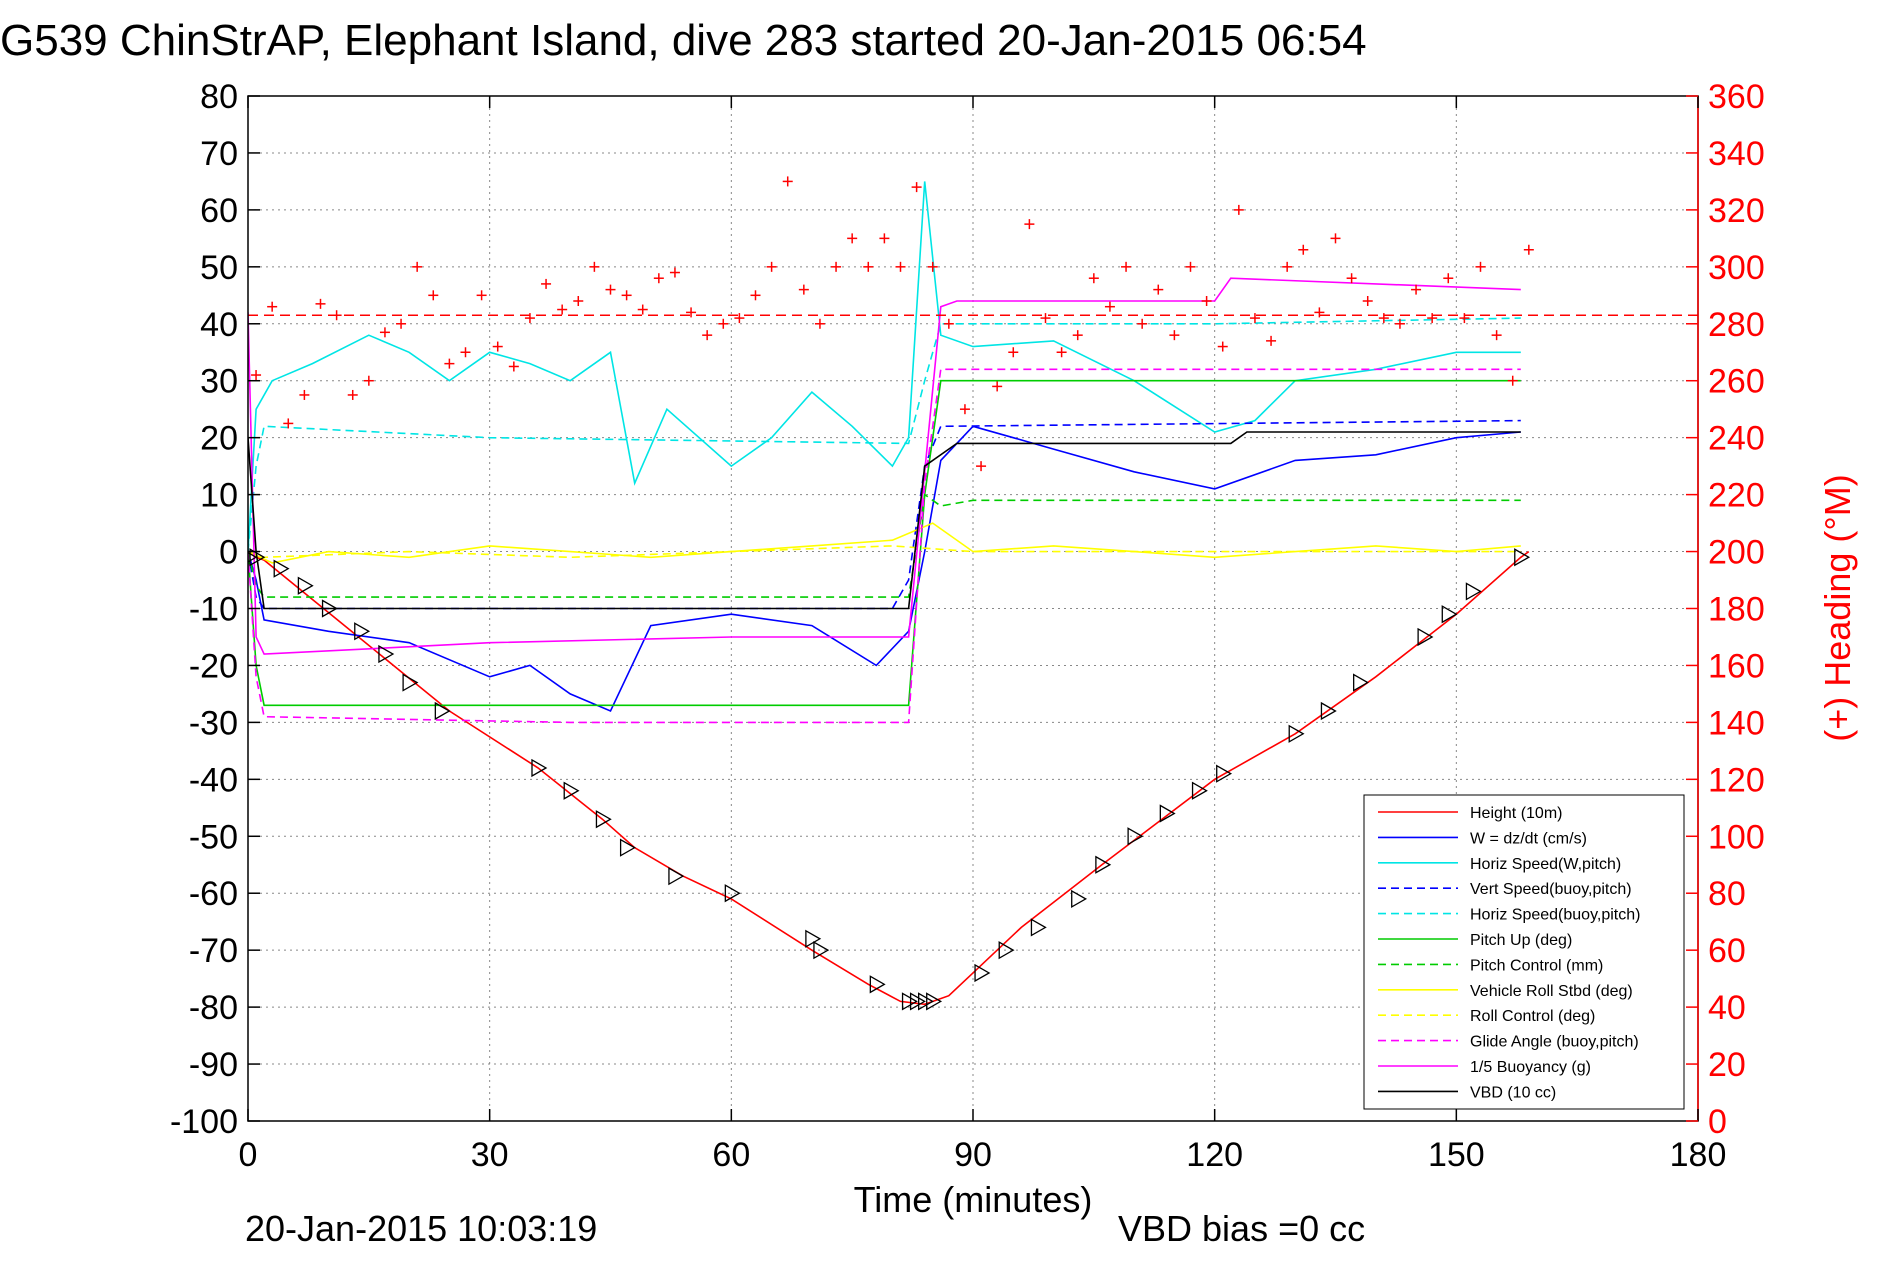  Describe the element at coordinates (1736, 496) in the screenshot. I see `y2-tick-label: 220` at that location.